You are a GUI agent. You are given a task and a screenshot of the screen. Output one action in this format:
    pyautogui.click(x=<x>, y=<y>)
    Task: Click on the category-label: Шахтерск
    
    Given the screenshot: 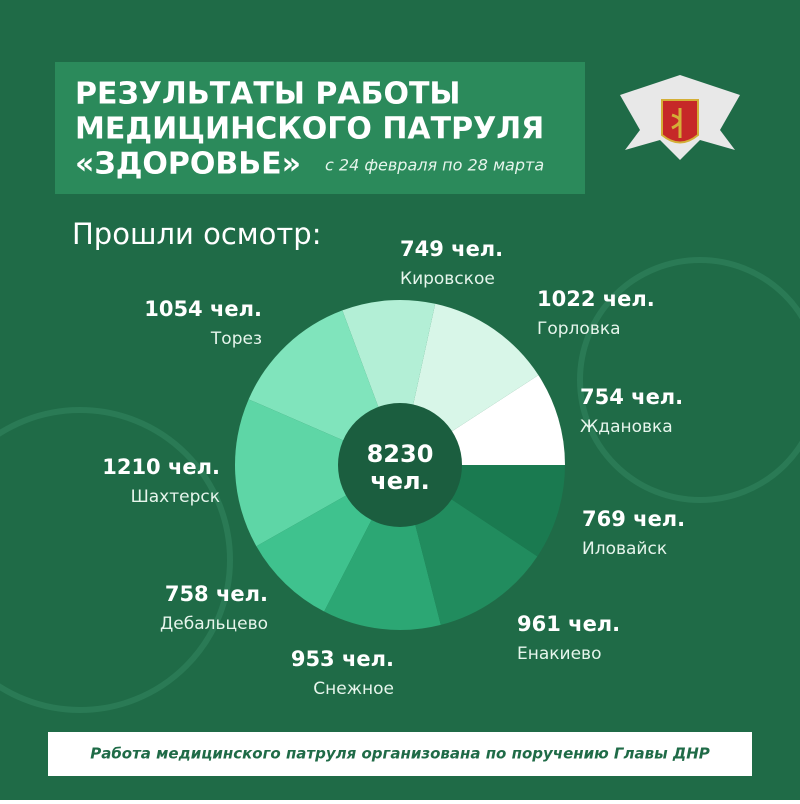 What is the action you would take?
    pyautogui.click(x=175, y=497)
    